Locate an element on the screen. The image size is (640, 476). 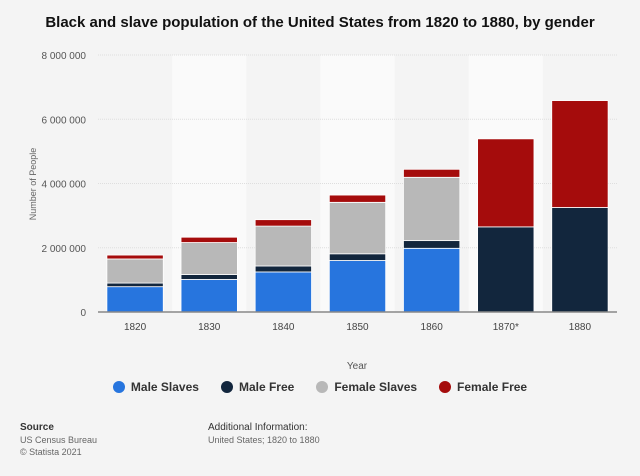
info-label: Additional Information: is located at coordinates (258, 427).